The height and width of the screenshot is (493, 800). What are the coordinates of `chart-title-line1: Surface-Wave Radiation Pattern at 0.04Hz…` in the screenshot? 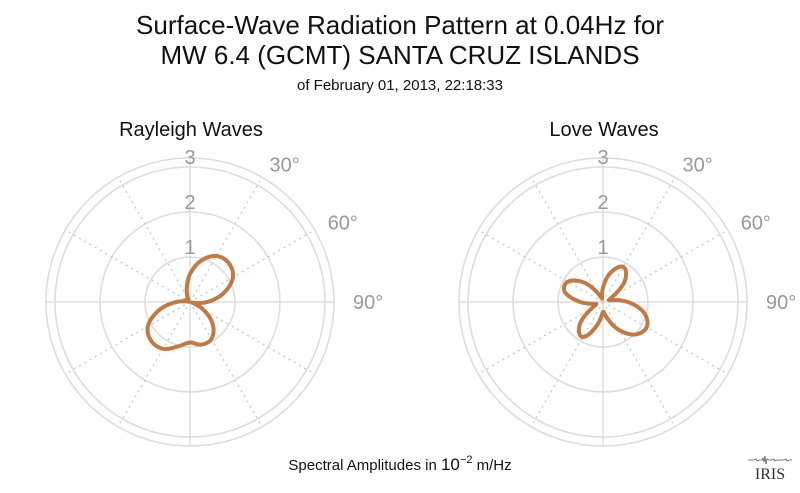 It's located at (400, 25).